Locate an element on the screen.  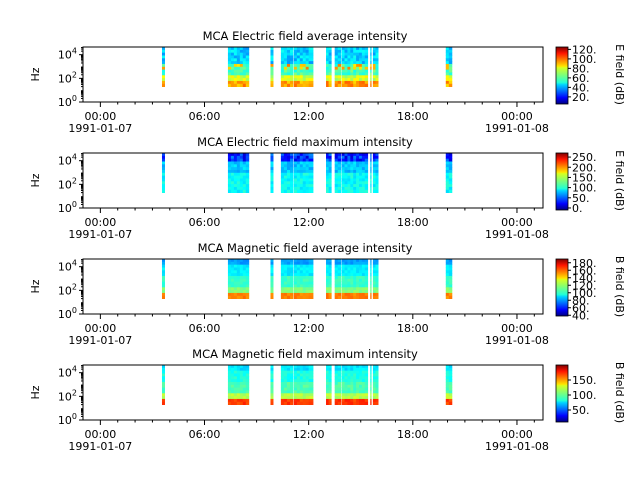
colorbar-label: B field (dB) is located at coordinates (619, 286).